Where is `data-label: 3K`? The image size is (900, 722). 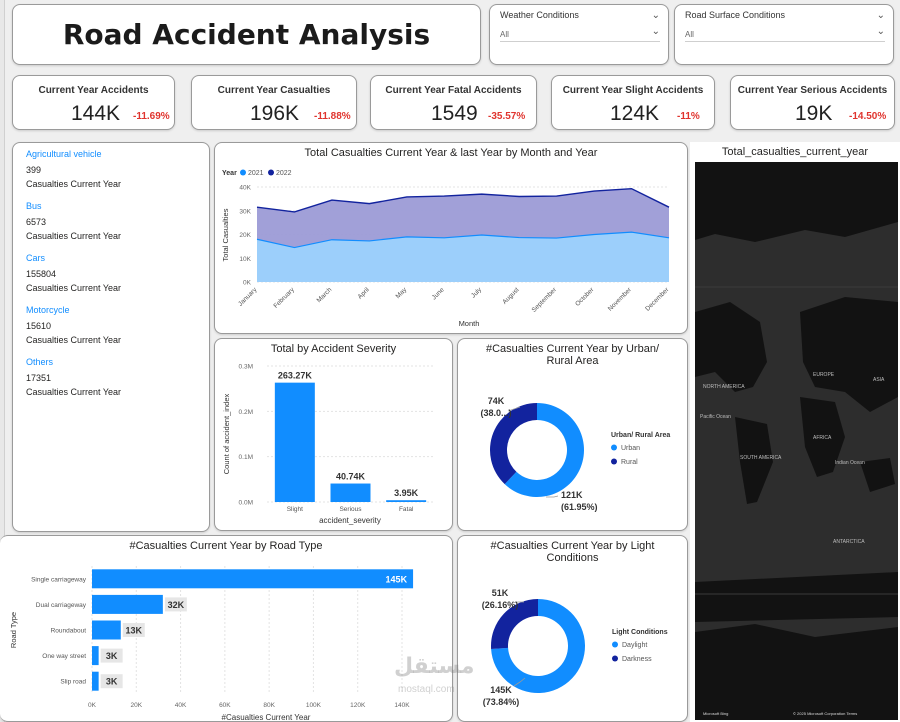 data-label: 3K is located at coordinates (112, 656).